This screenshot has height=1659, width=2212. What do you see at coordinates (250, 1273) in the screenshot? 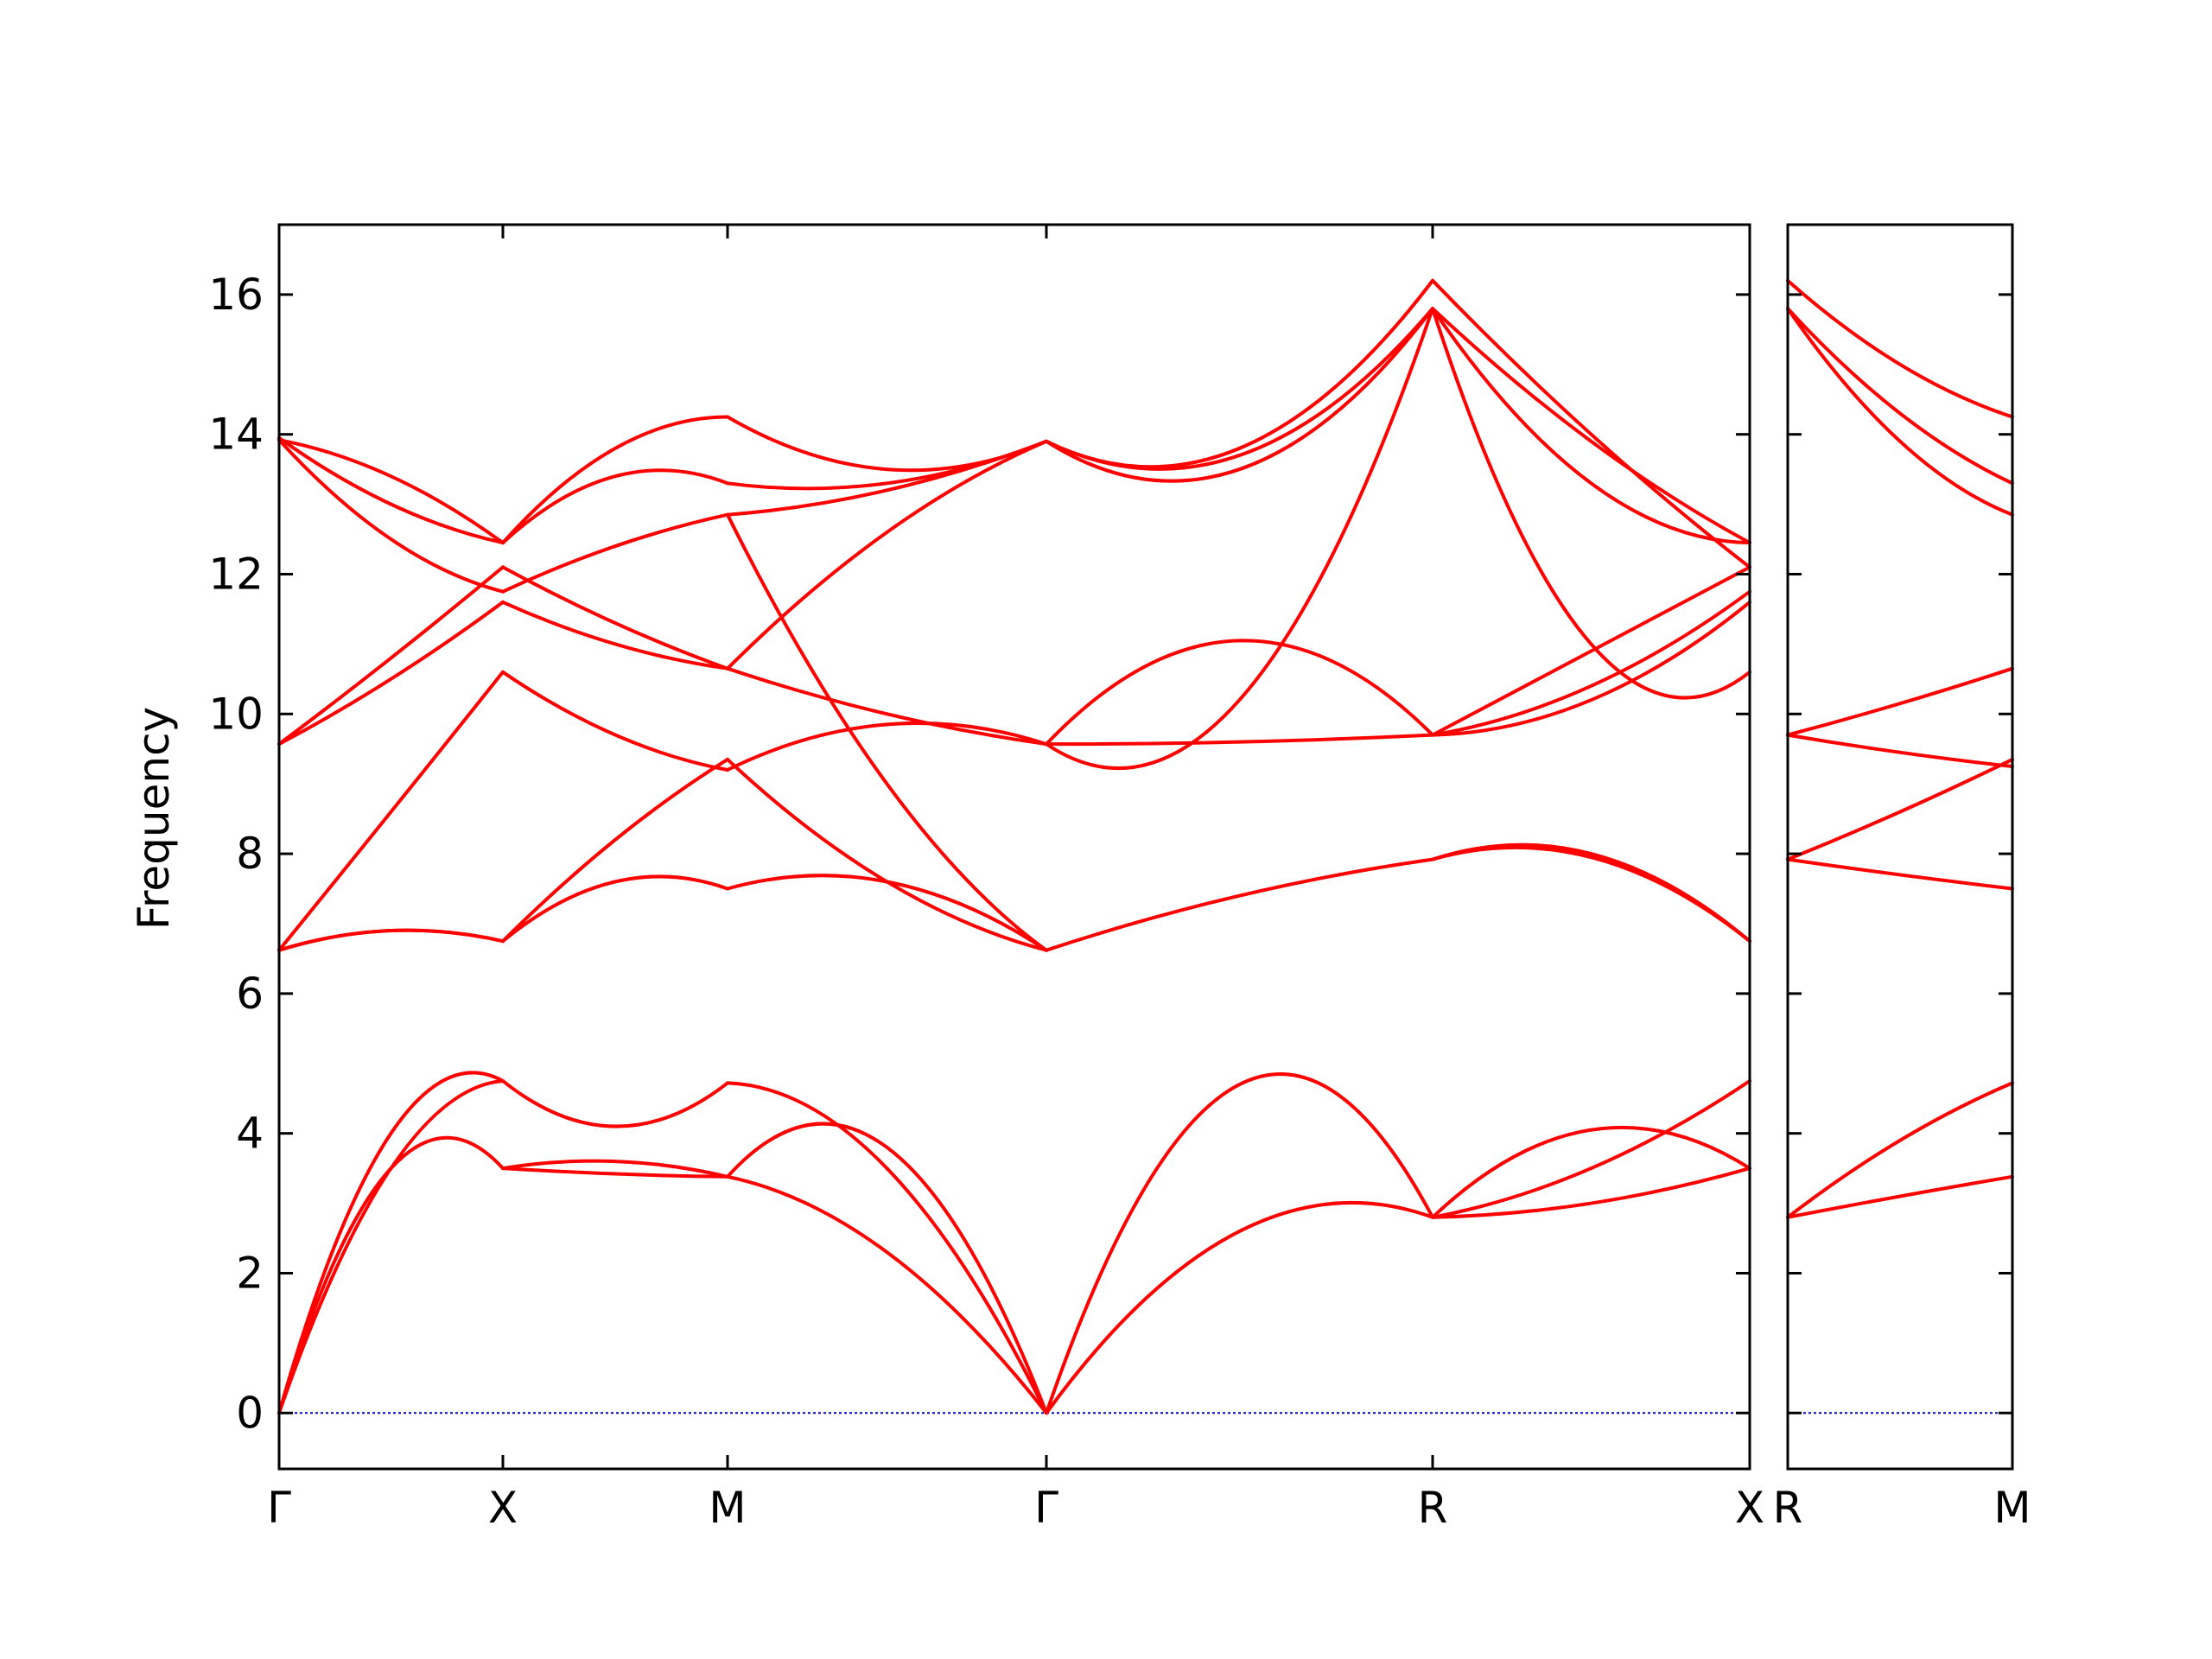
I see `y-tick-label-1: 2` at bounding box center [250, 1273].